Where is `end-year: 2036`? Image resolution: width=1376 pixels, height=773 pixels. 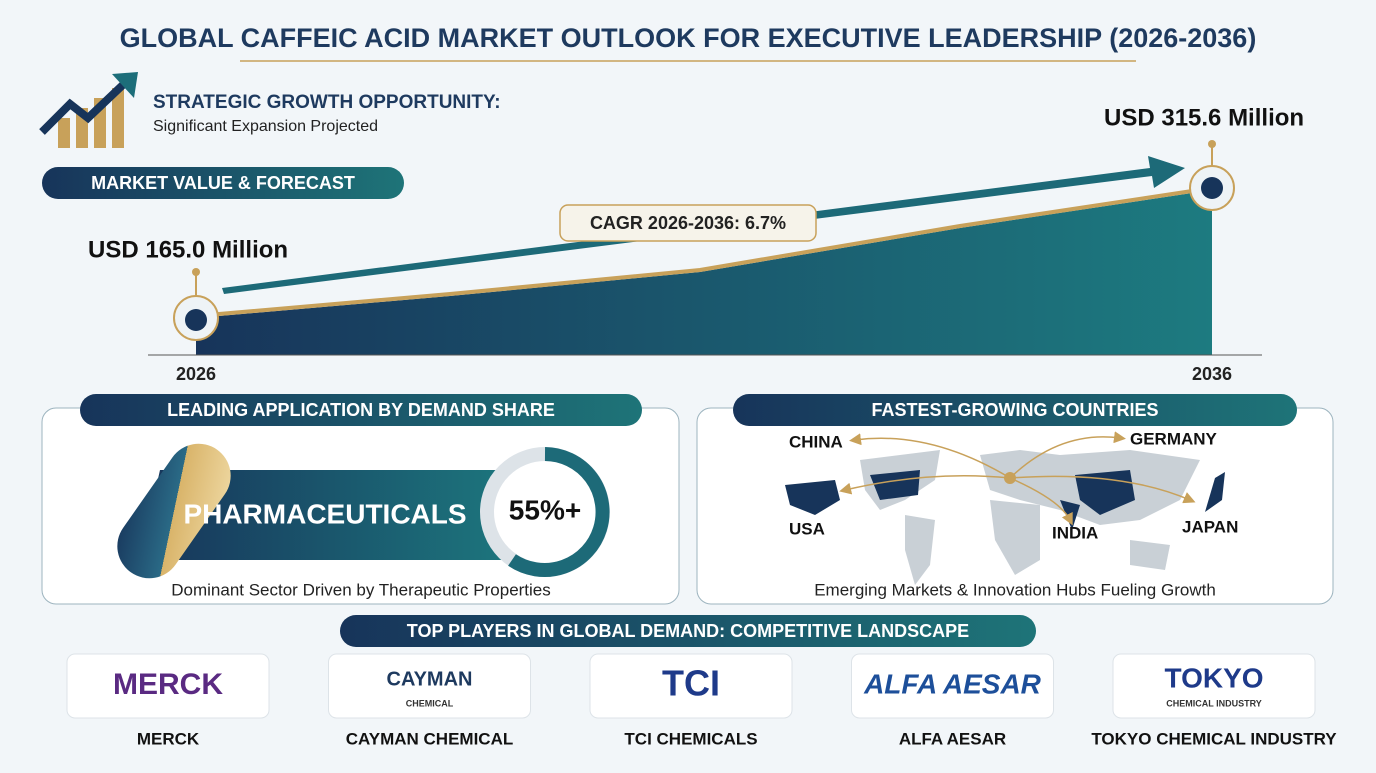
end-year: 2036 is located at coordinates (1212, 374).